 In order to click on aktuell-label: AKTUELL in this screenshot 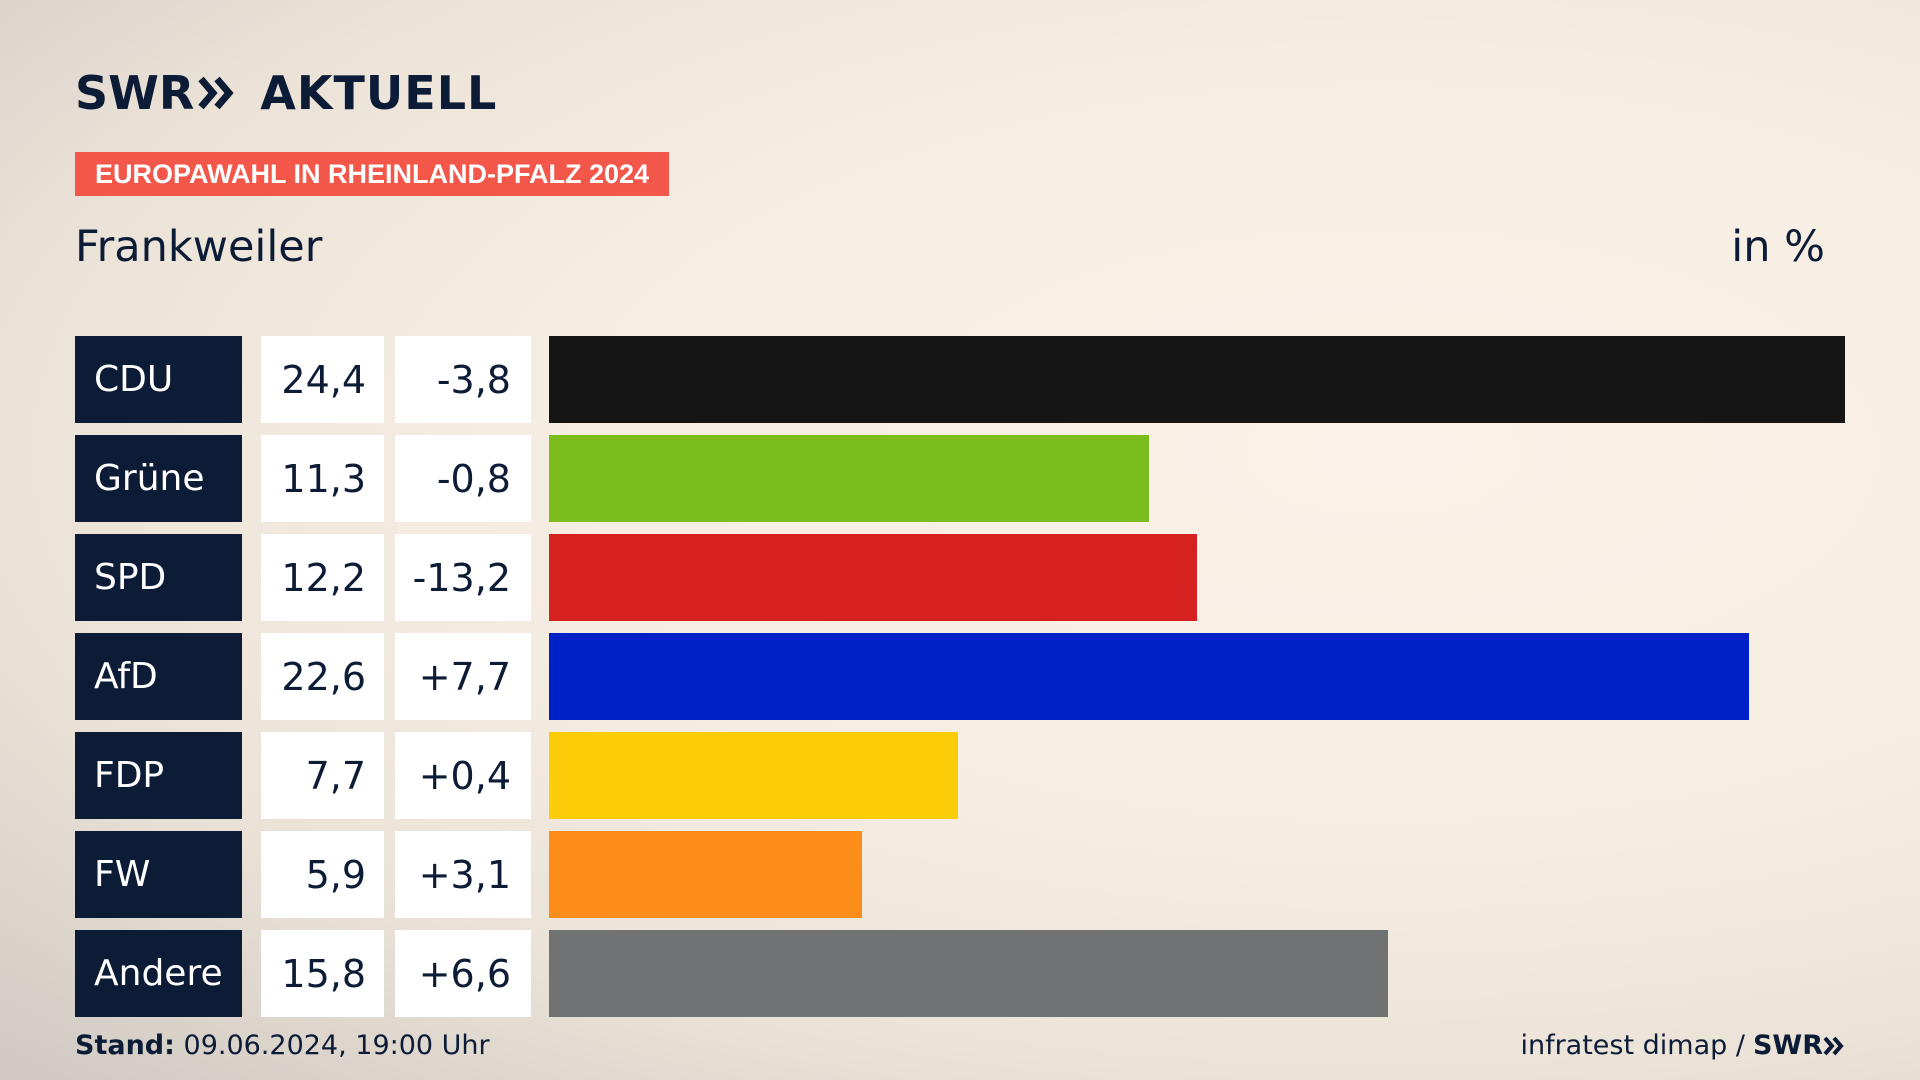, I will do `click(379, 93)`.